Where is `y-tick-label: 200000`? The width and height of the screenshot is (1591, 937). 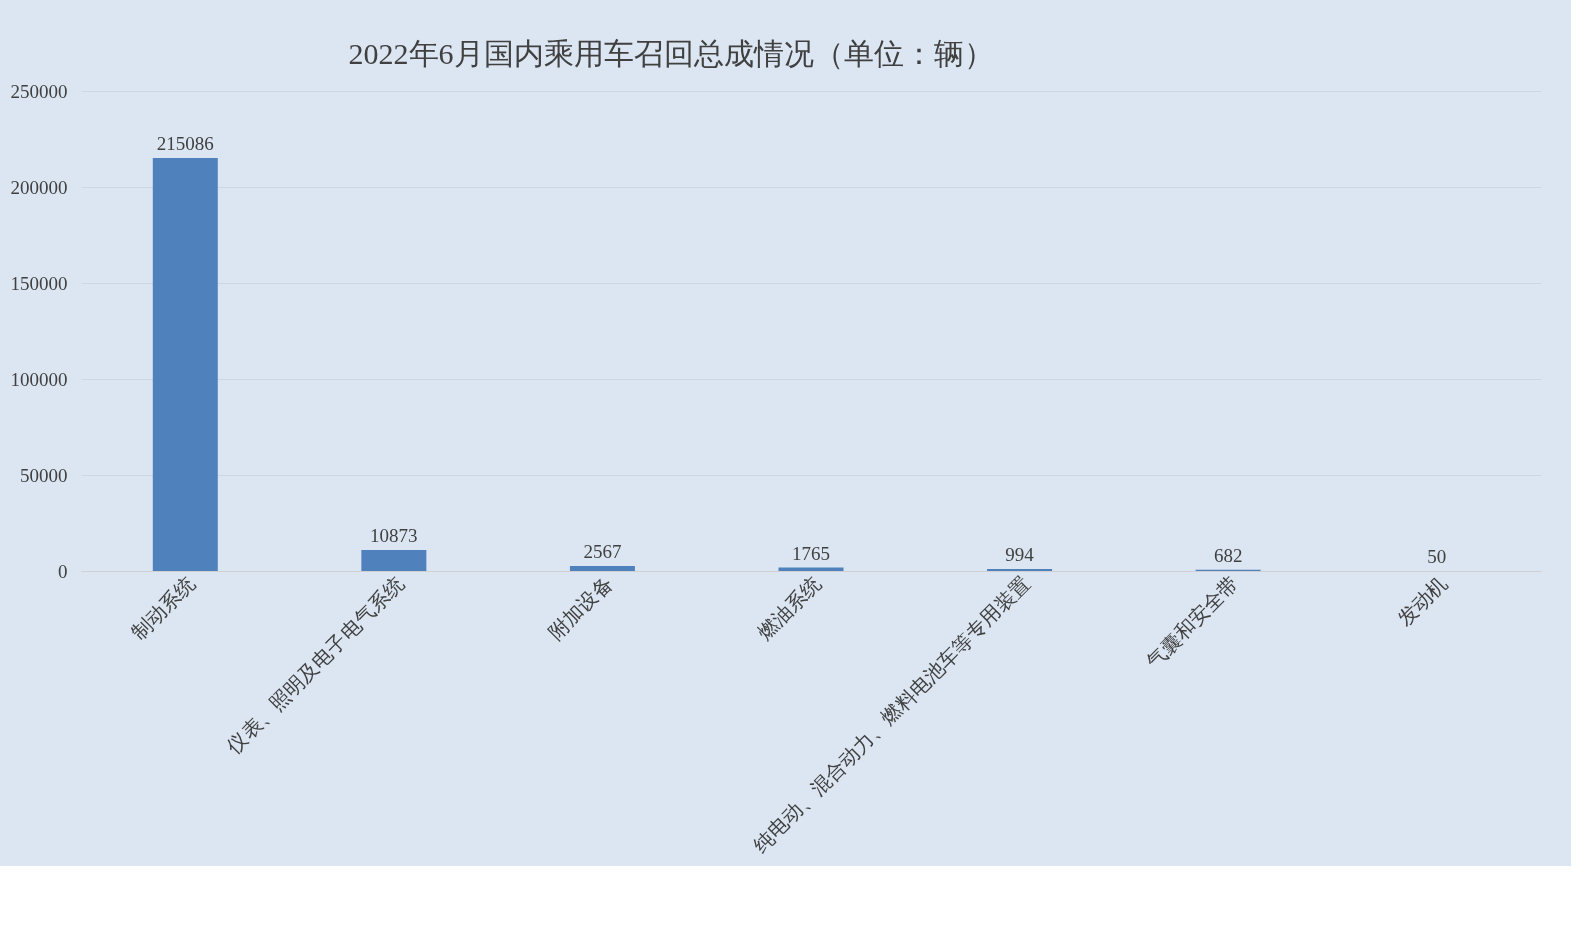 y-tick-label: 200000 is located at coordinates (39, 187).